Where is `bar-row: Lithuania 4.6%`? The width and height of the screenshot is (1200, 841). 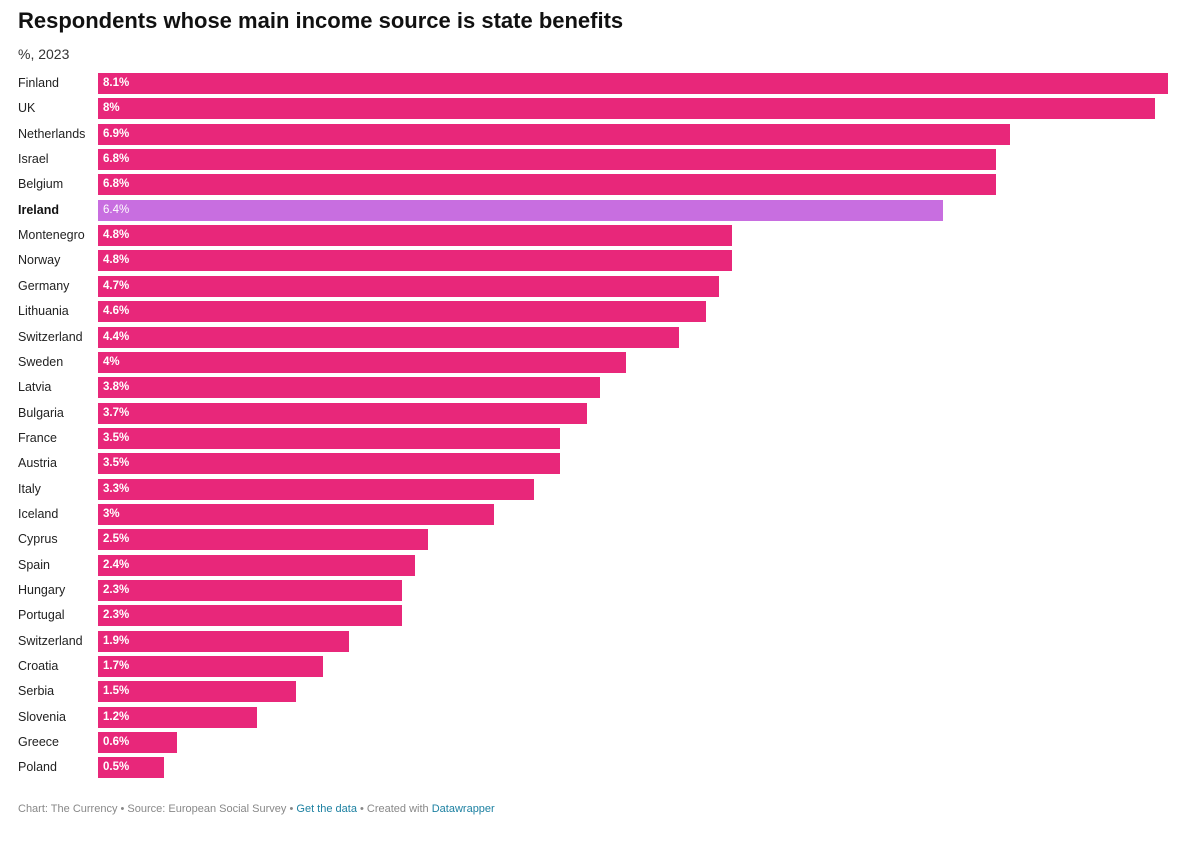 bar-row: Lithuania 4.6% is located at coordinates (600, 313).